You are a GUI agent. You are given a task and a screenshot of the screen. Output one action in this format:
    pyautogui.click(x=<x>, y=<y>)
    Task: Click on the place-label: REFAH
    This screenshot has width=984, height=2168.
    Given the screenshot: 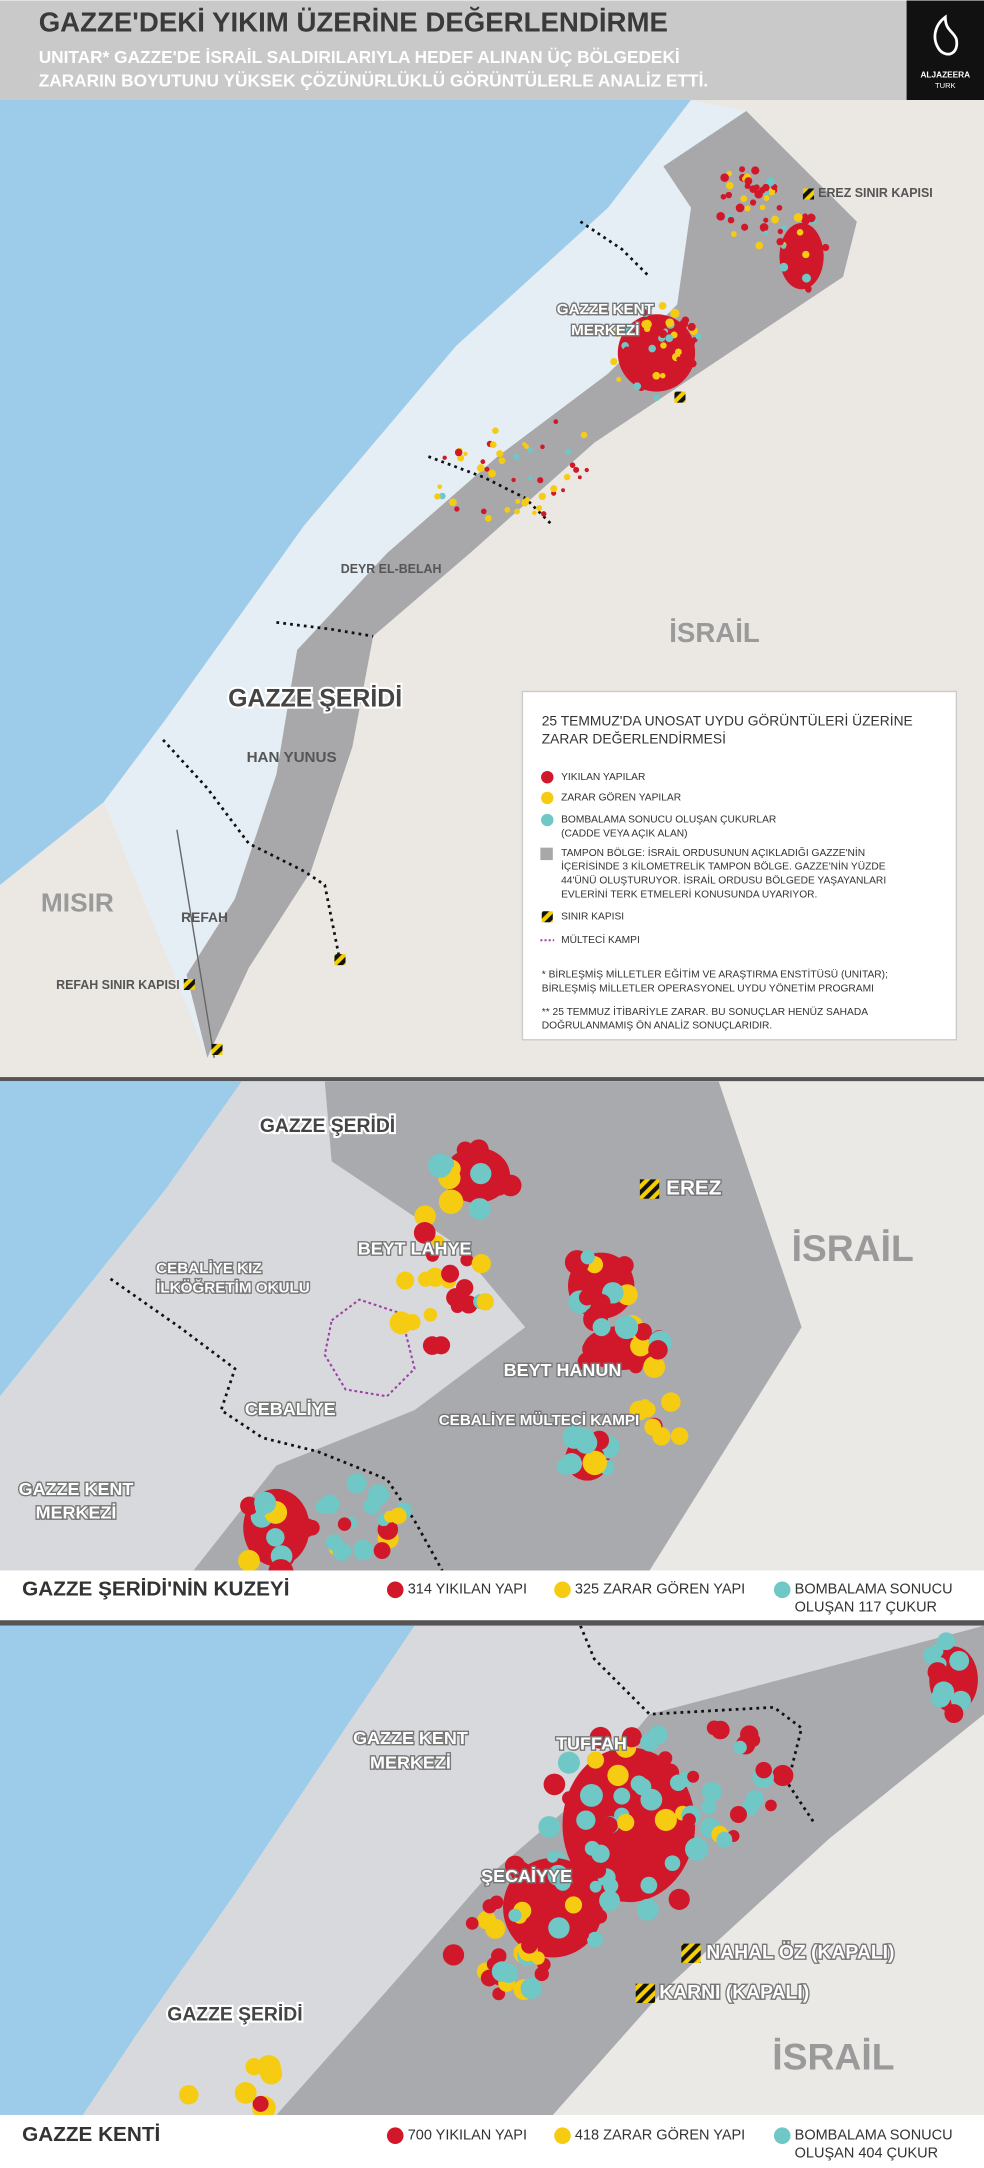 What is the action you would take?
    pyautogui.click(x=204, y=917)
    